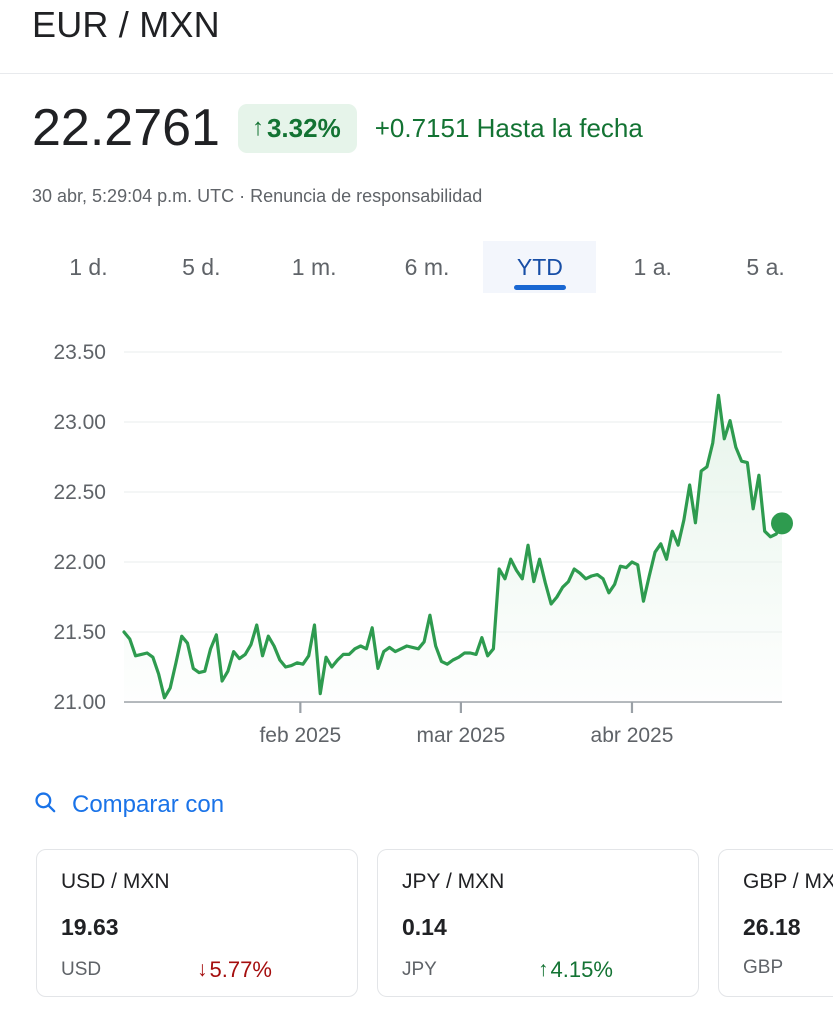 The image size is (833, 1024). I want to click on card-change-value: 5.77%, so click(240, 969).